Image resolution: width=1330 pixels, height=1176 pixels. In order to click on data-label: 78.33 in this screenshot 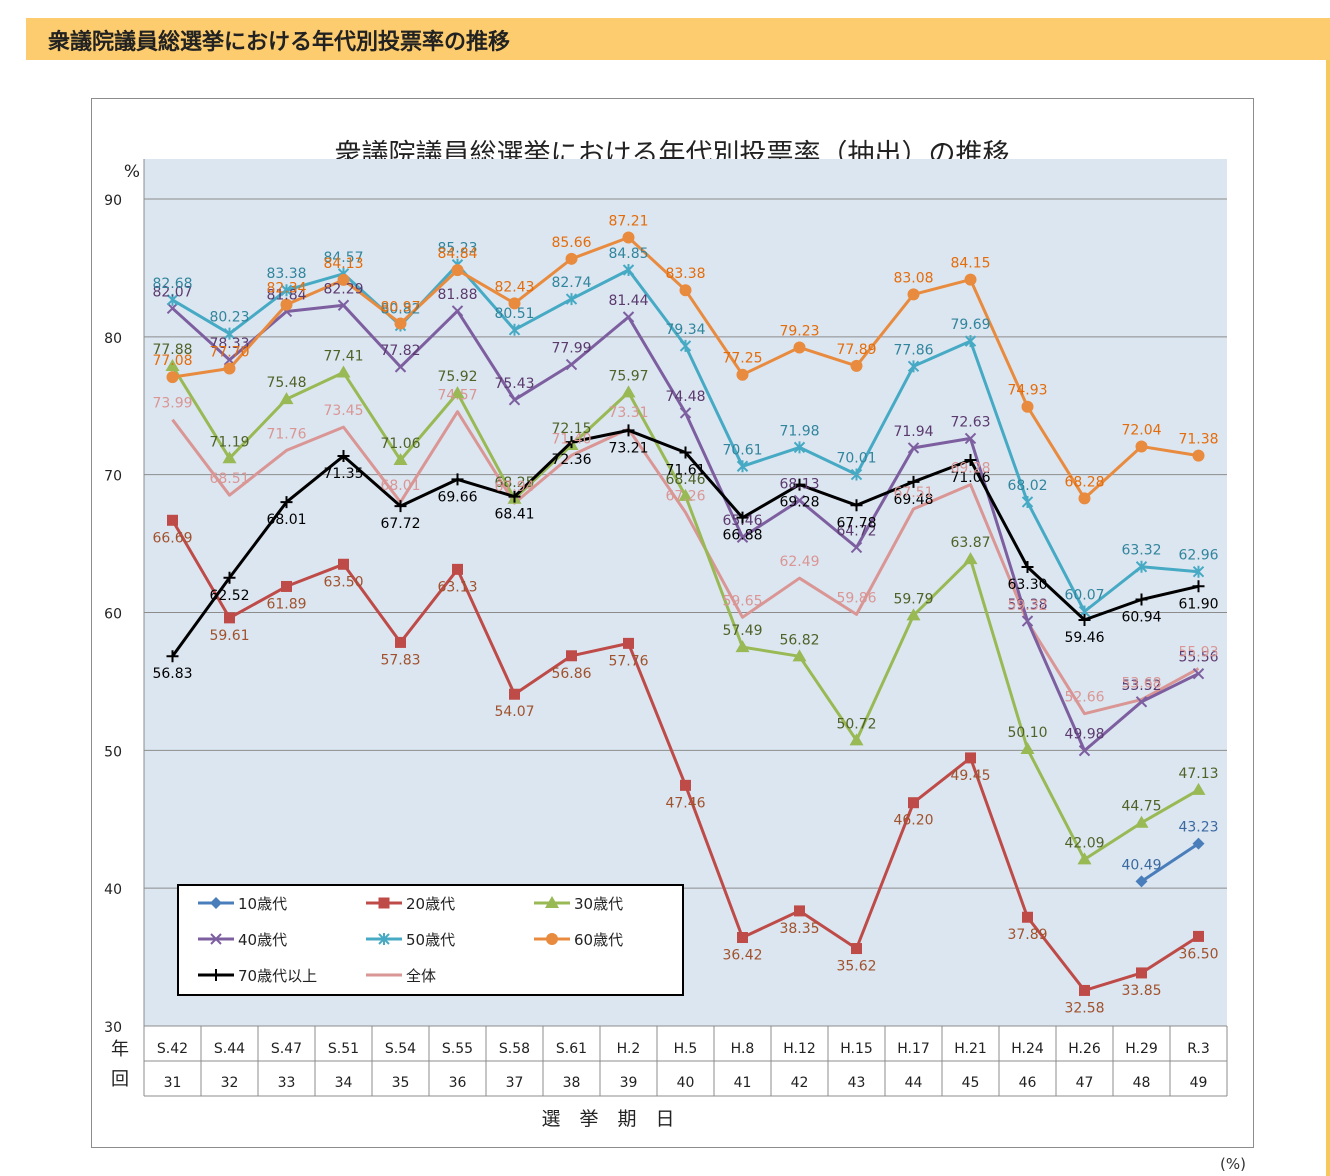, I will do `click(229, 344)`.